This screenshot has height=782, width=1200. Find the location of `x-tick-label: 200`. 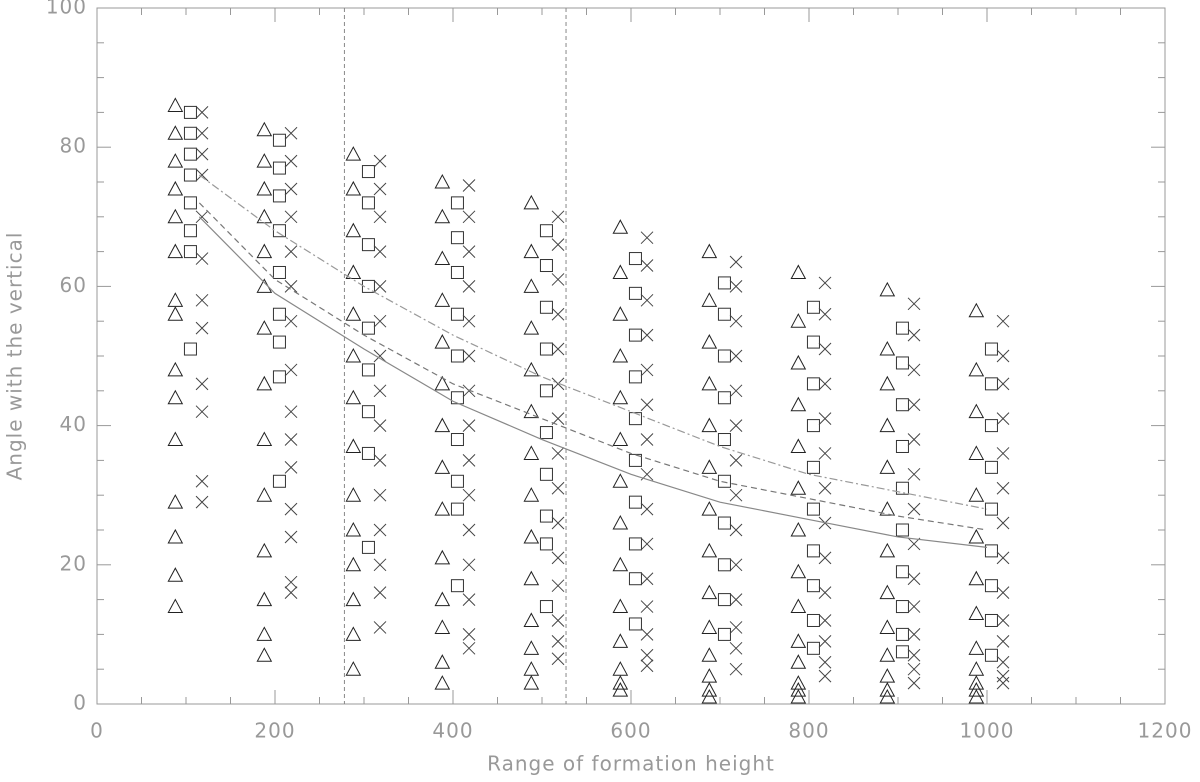

x-tick-label: 200 is located at coordinates (274, 731).